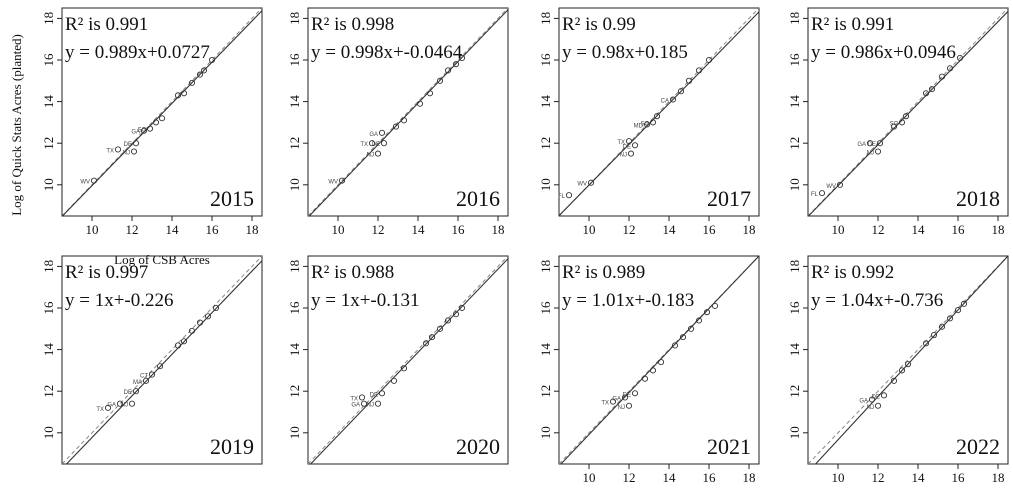 Image resolution: width=1013 pixels, height=504 pixels. I want to click on y-tick-label: 14, so click(794, 350).